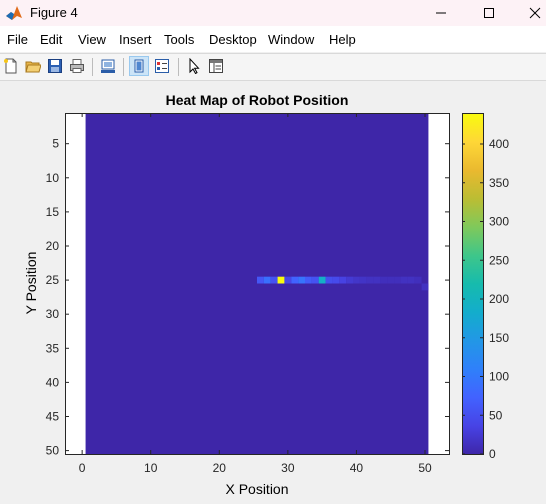 The image size is (546, 504). Describe the element at coordinates (499, 377) in the screenshot. I see `colorbar-tick-label: 100` at that location.